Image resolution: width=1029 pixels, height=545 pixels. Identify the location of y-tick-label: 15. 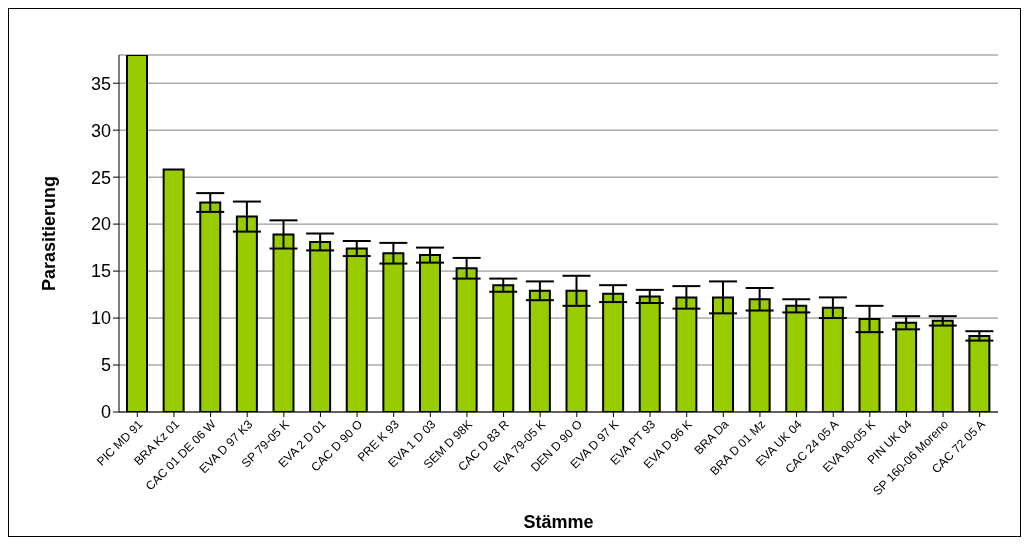
(100, 271).